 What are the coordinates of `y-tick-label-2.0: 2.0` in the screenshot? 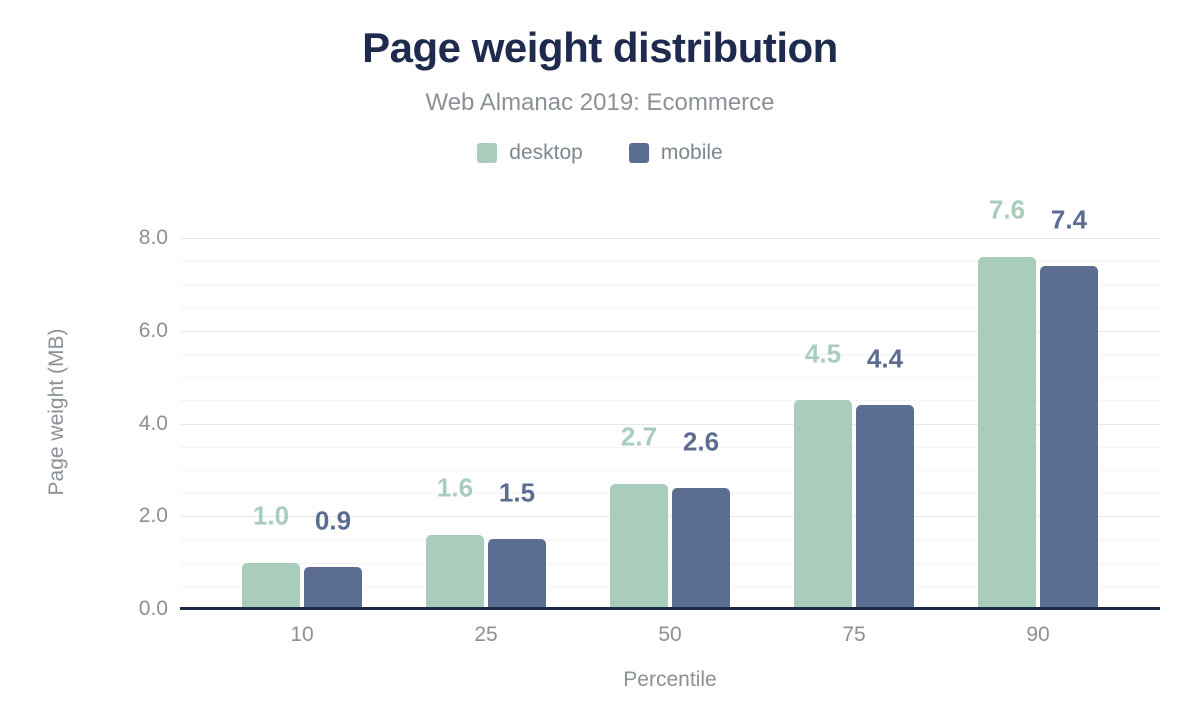 It's located at (153, 515).